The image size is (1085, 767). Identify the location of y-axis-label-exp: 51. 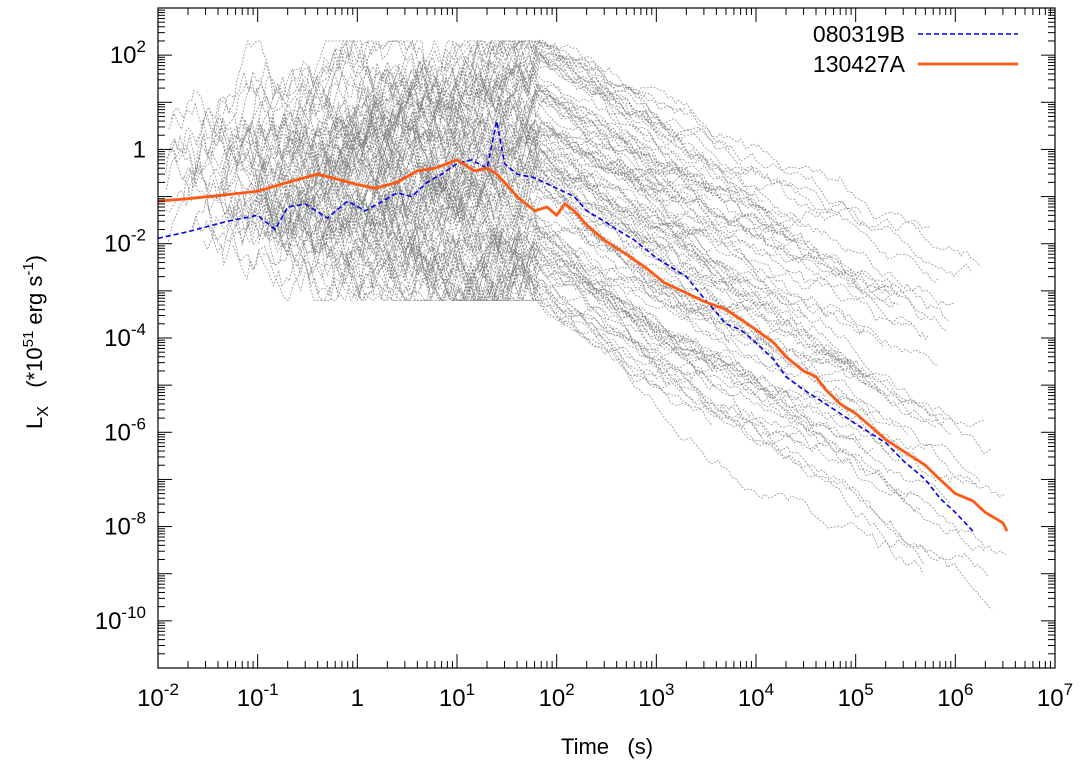
(28, 339).